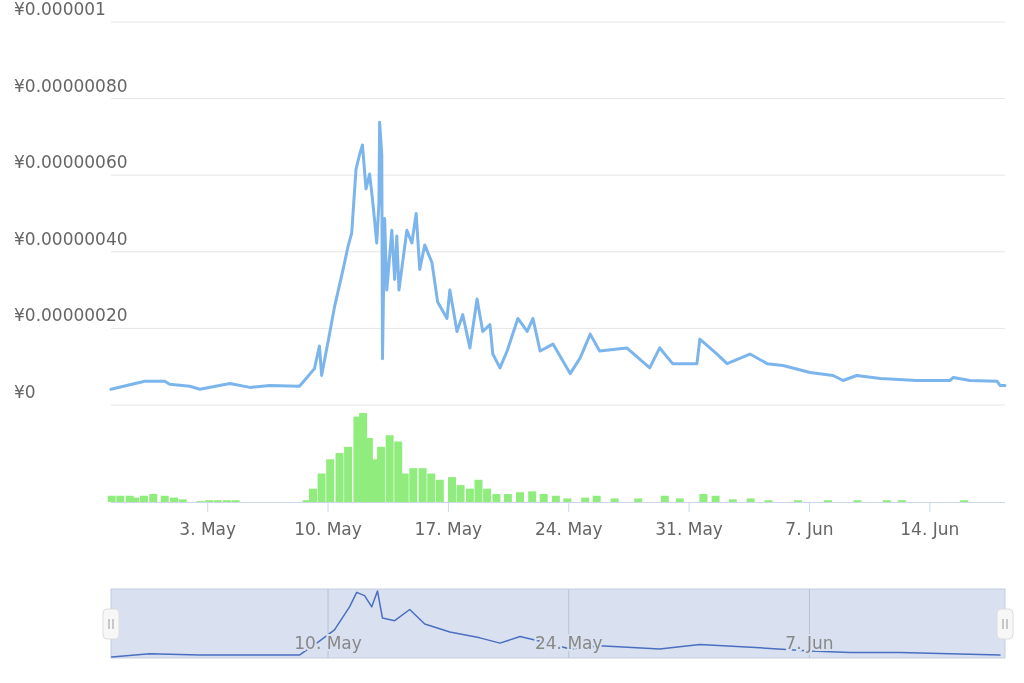  I want to click on y-tick-label: ¥0.00000060, so click(71, 162).